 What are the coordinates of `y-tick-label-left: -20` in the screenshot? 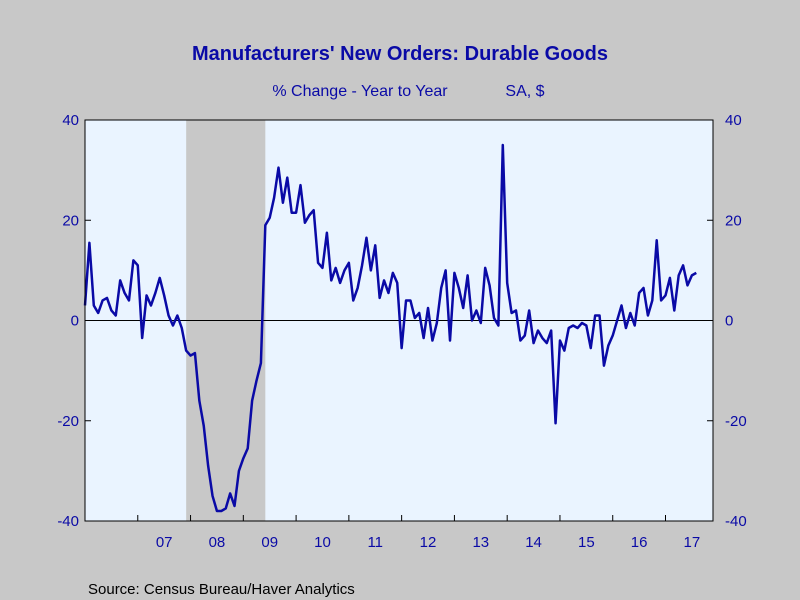 It's located at (68, 421).